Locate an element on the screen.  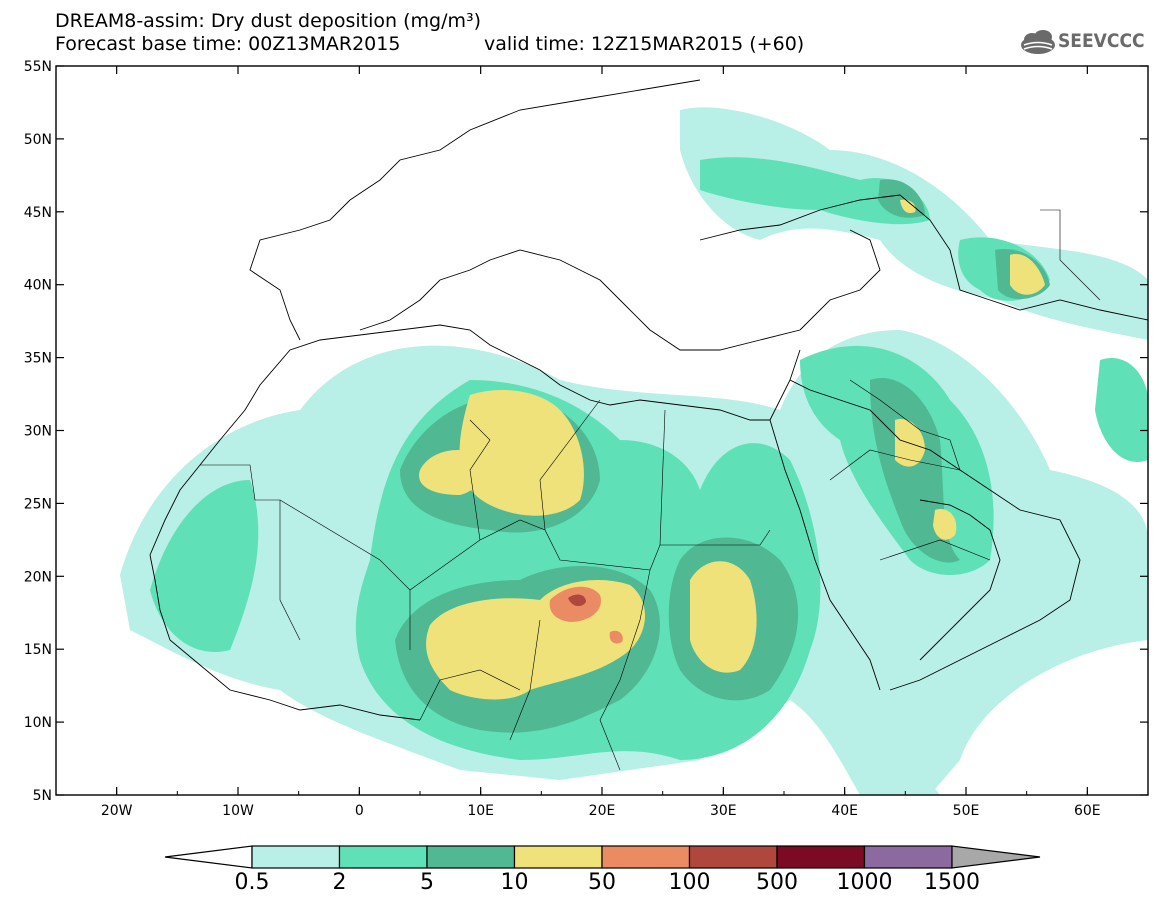
lon-label: 10E is located at coordinates (480, 811).